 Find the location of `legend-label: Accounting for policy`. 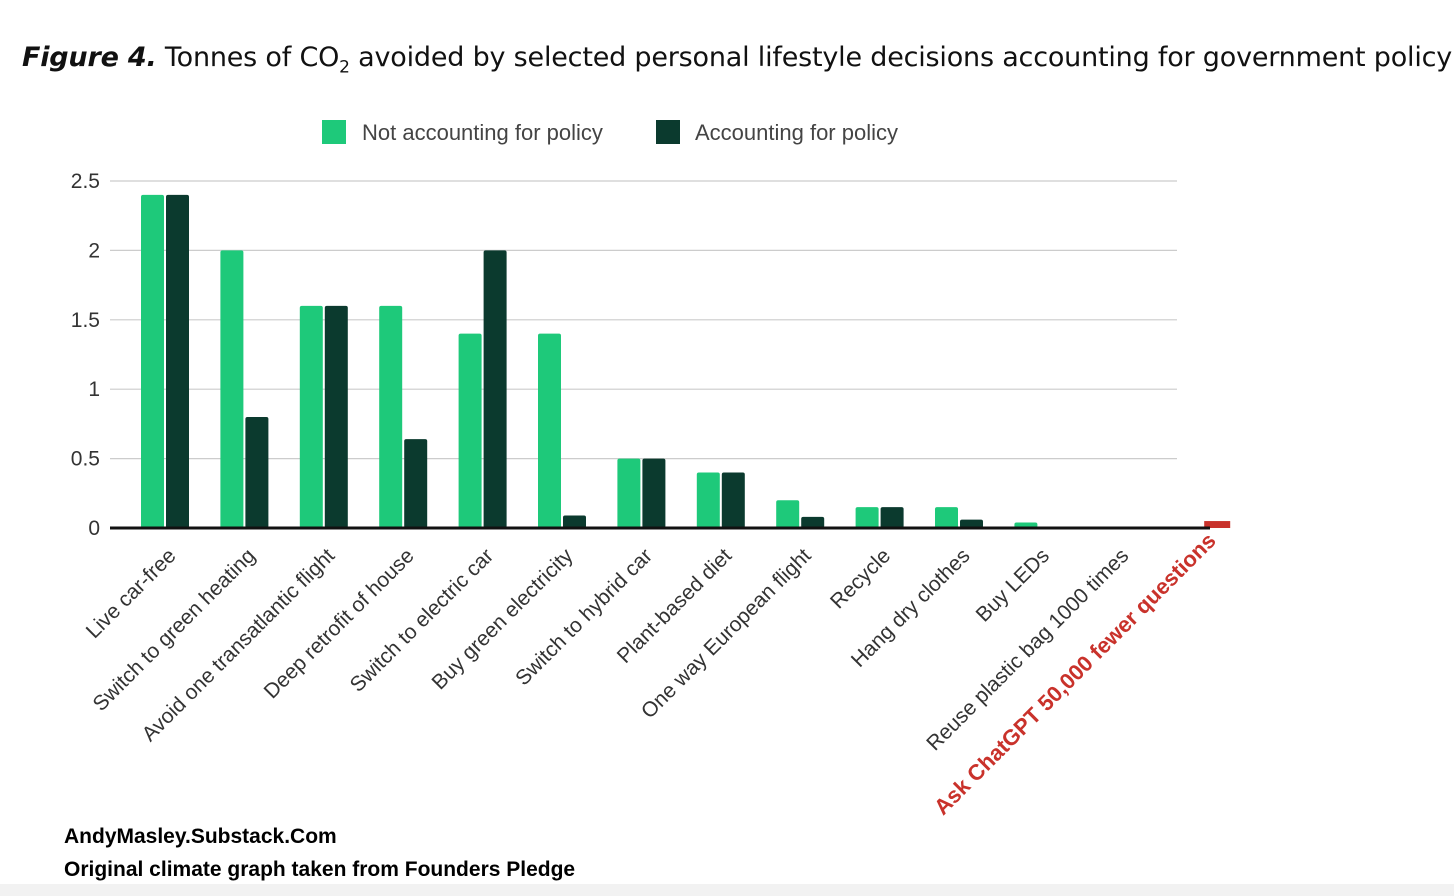

legend-label: Accounting for policy is located at coordinates (796, 132).